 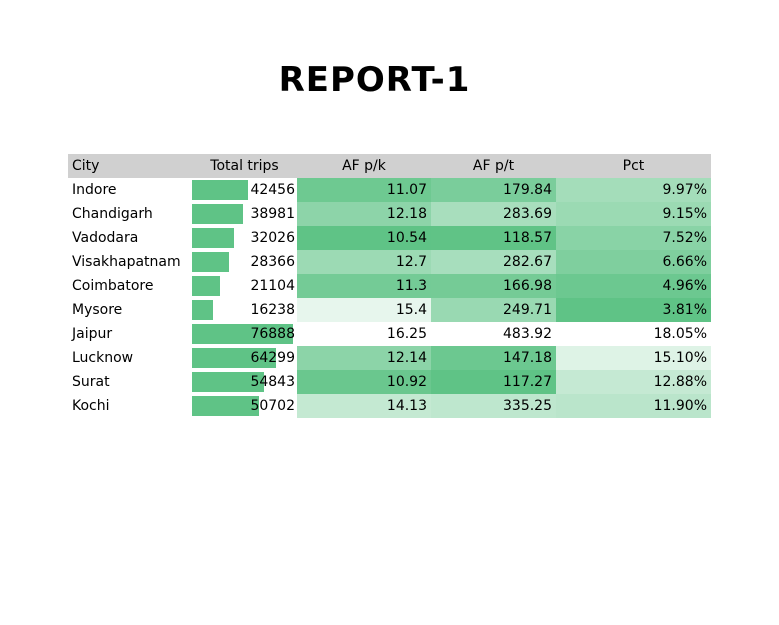 I want to click on total-trips-value: 64299, so click(x=272, y=358).